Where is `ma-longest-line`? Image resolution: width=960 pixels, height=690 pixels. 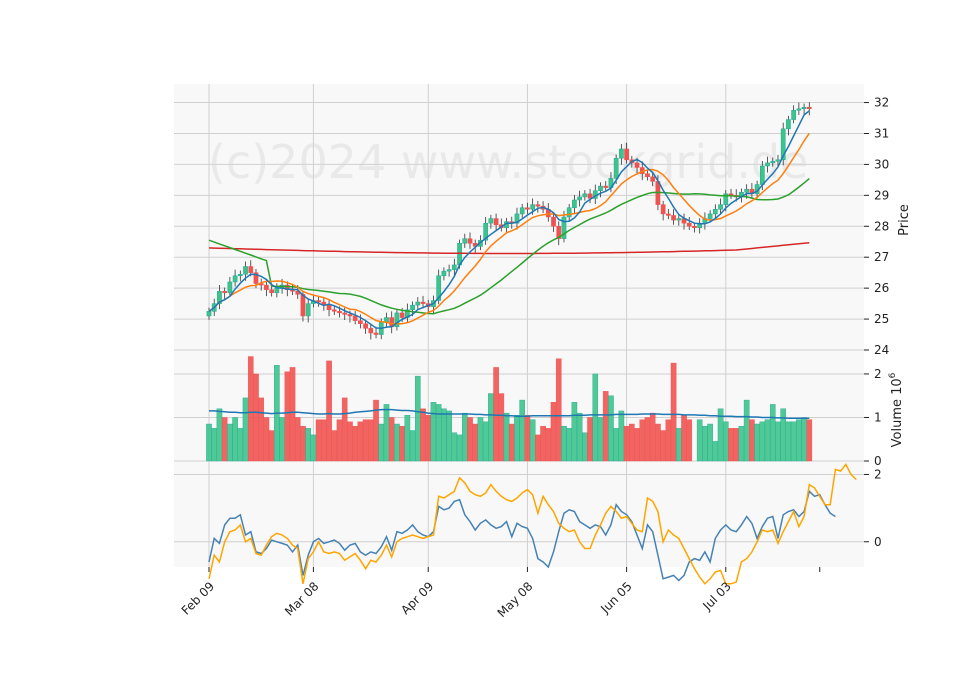 ma-longest-line is located at coordinates (509, 248).